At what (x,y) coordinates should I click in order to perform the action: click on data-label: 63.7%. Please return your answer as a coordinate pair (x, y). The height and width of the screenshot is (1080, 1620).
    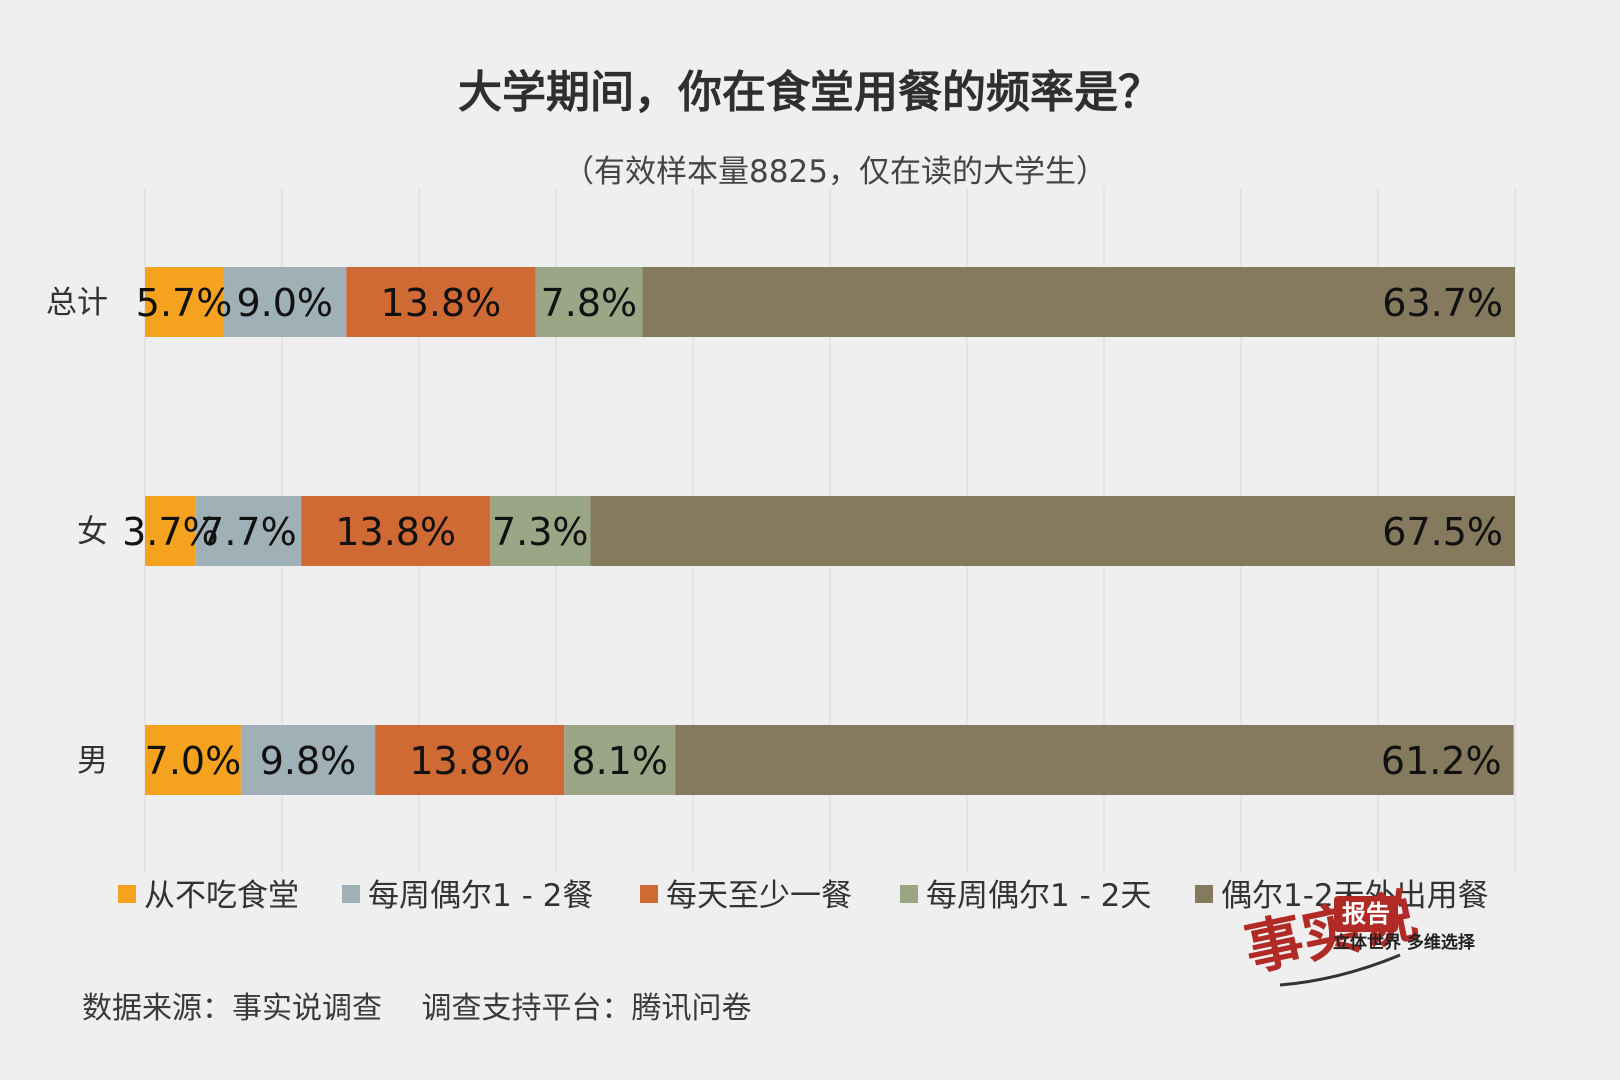
    Looking at the image, I should click on (1442, 303).